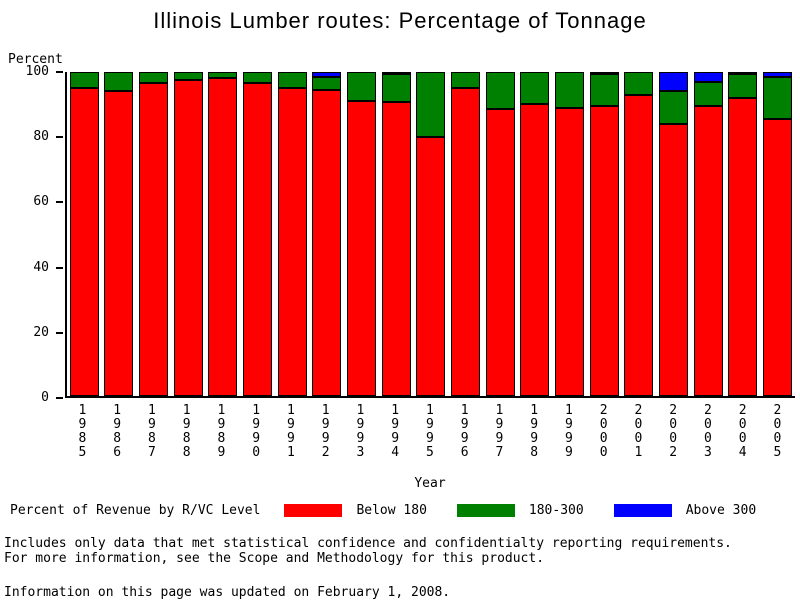 This screenshot has width=800, height=600. What do you see at coordinates (742, 431) in the screenshot?
I see `x-tick-label-2004: 2 0 0 4` at bounding box center [742, 431].